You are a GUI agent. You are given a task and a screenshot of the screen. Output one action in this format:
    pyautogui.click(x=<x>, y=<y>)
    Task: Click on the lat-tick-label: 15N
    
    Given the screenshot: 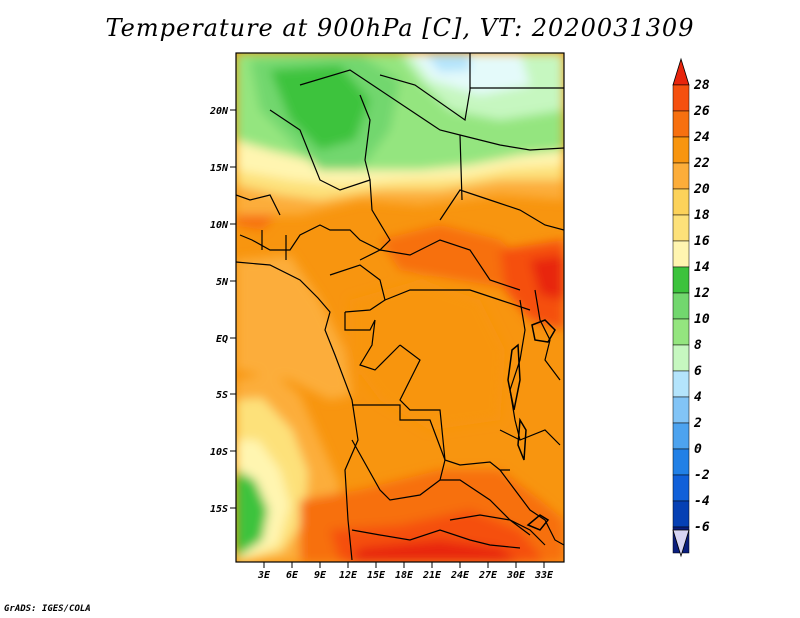 What is the action you would take?
    pyautogui.click(x=219, y=168)
    